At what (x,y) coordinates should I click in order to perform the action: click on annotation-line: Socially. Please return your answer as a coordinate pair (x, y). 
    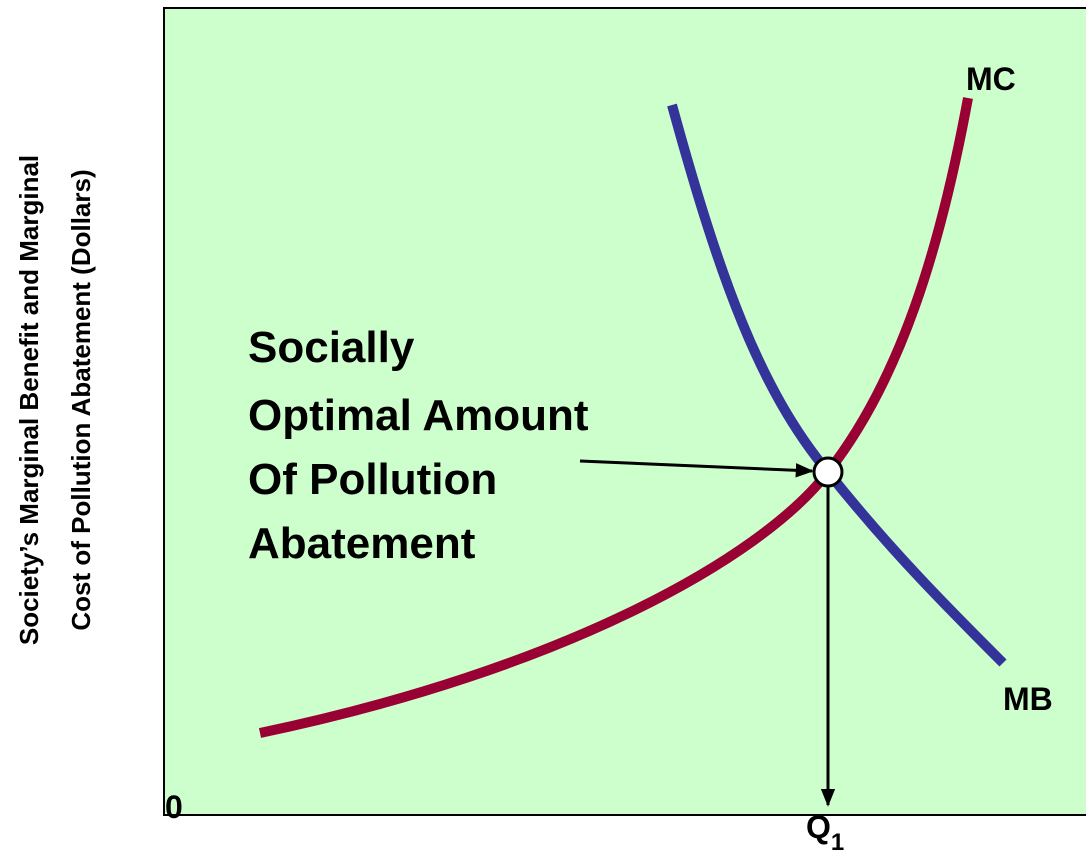
    Looking at the image, I should click on (331, 347).